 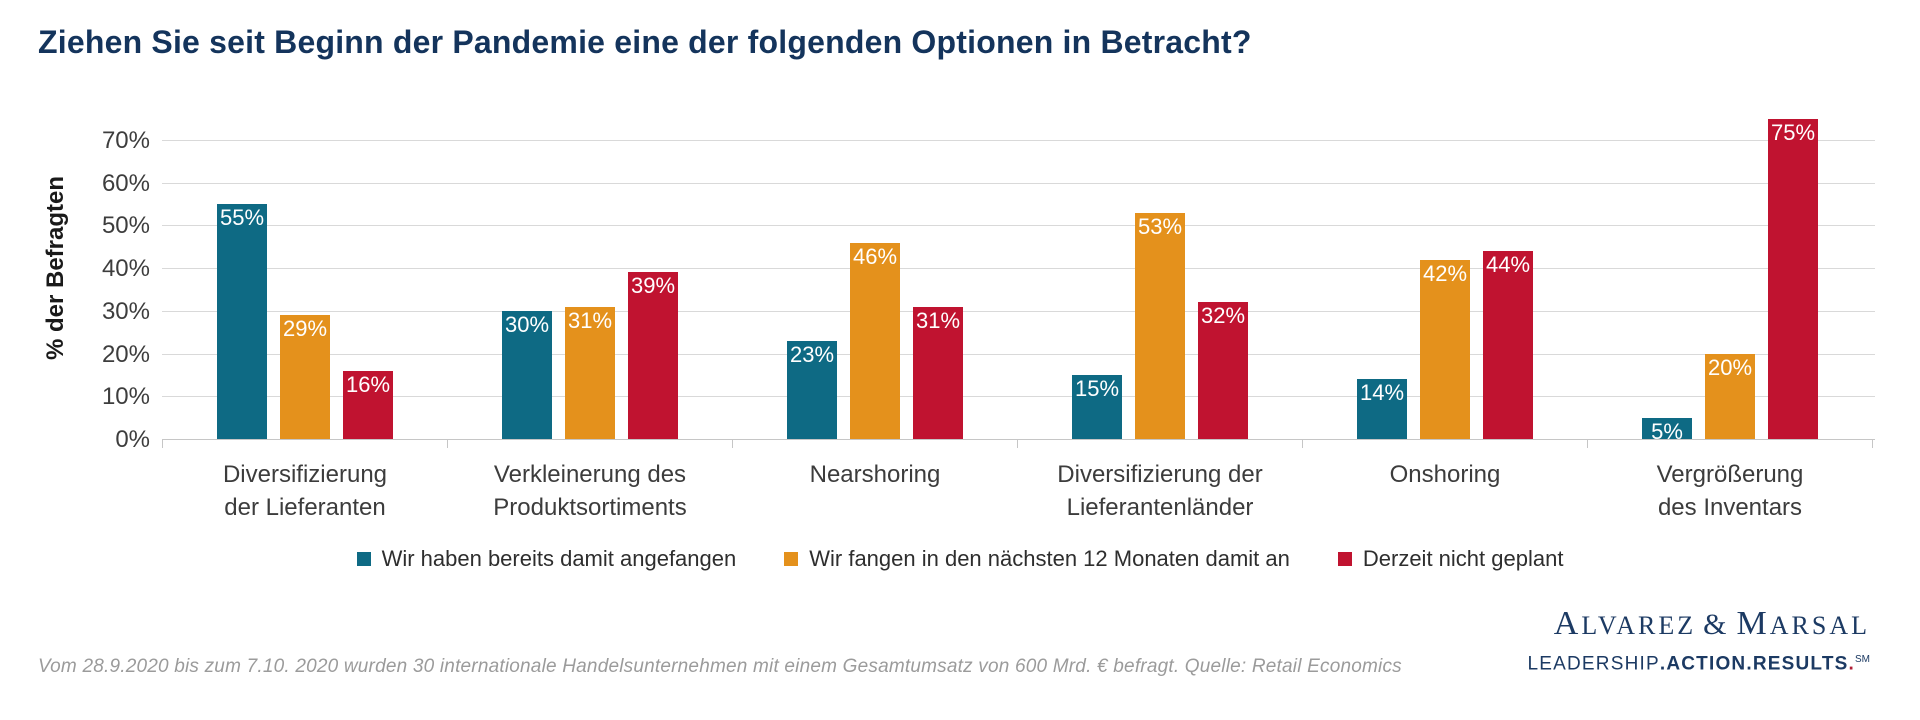 What do you see at coordinates (812, 389) in the screenshot?
I see `bar: 23%` at bounding box center [812, 389].